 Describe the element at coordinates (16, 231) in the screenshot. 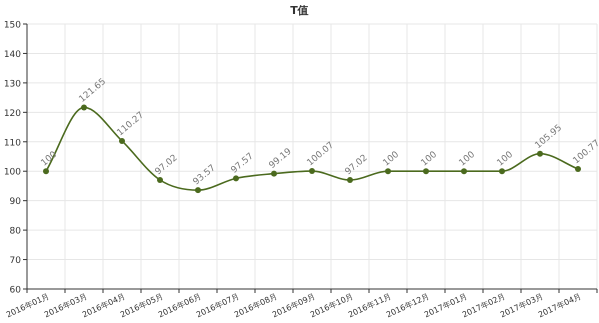

I see `y-tick-label: 80` at that location.